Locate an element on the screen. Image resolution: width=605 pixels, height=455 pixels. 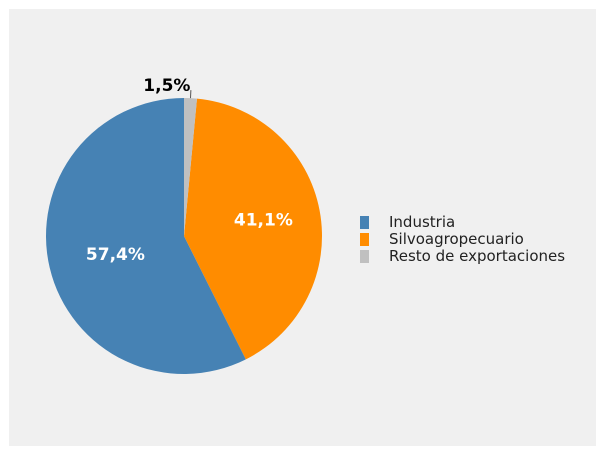
legend-item-resto: Resto de exportaciones is located at coordinates (462, 256).